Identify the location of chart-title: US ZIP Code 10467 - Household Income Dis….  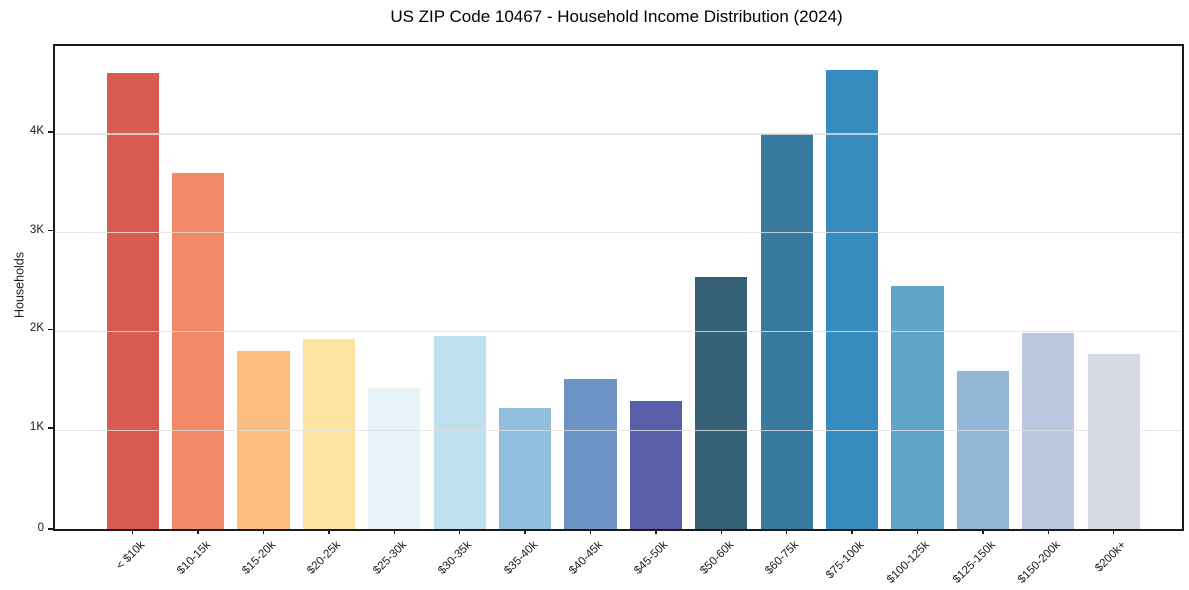
(616, 16).